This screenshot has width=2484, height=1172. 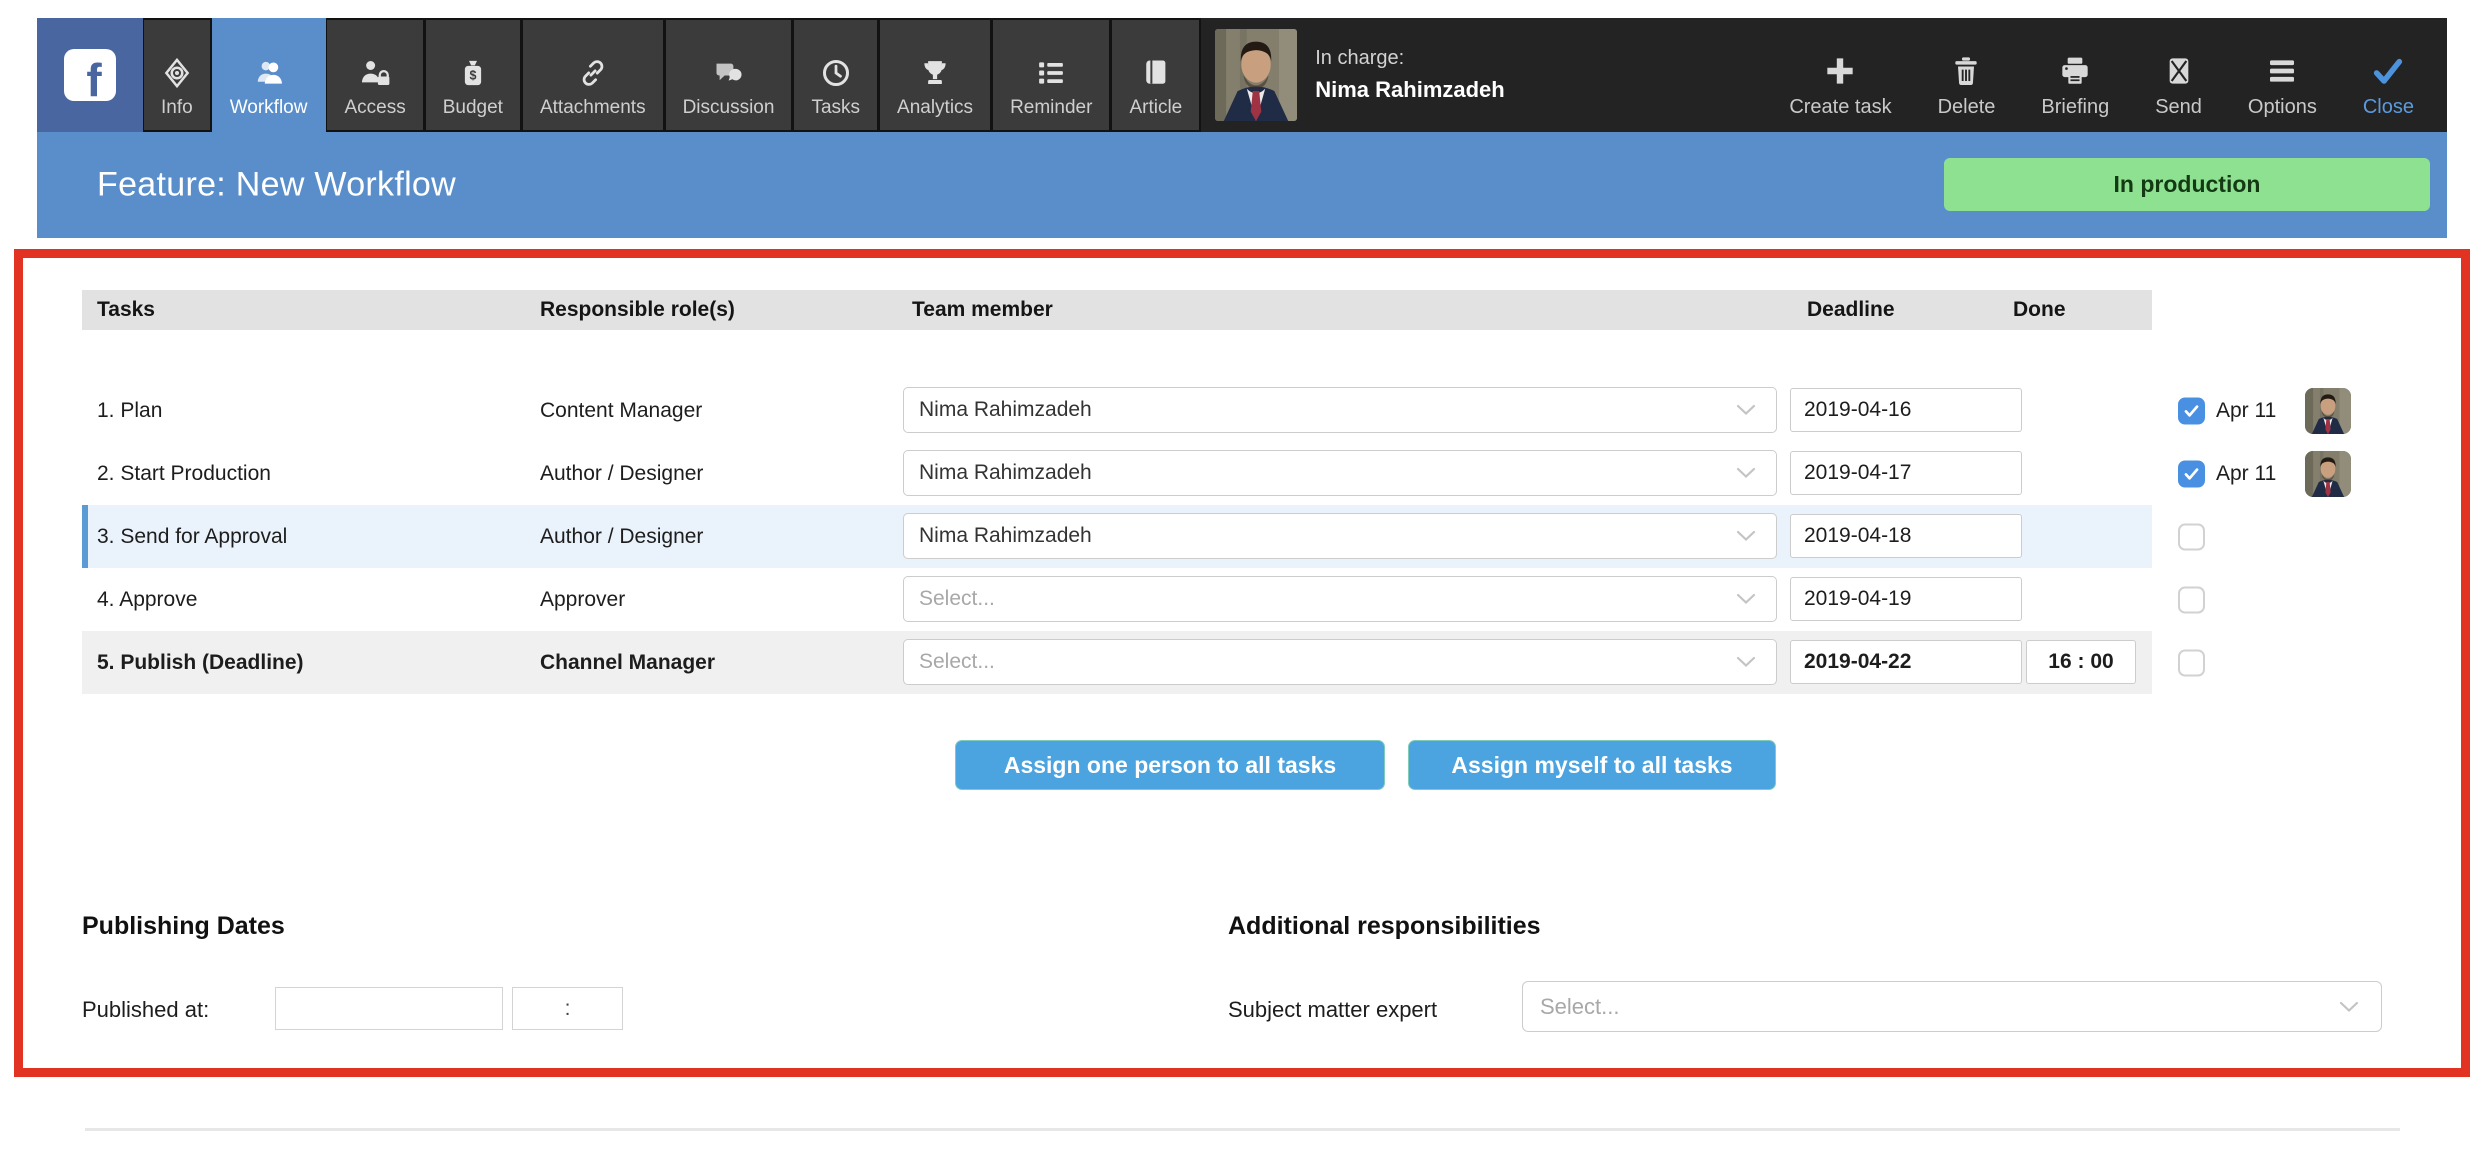 I want to click on task-label: 4. Approve, so click(x=147, y=599).